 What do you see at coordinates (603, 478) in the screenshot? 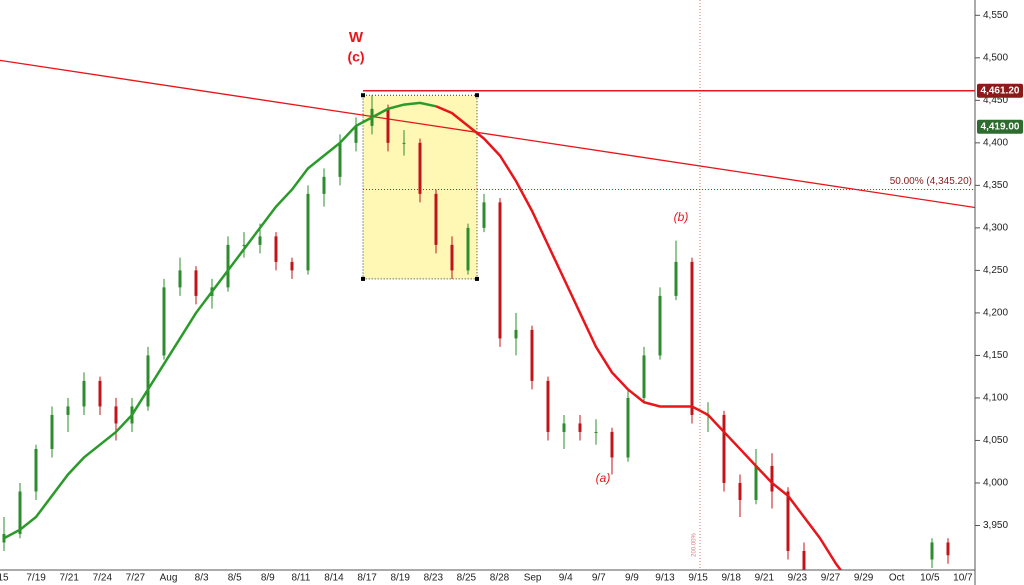
I see `wave-label: (a)` at bounding box center [603, 478].